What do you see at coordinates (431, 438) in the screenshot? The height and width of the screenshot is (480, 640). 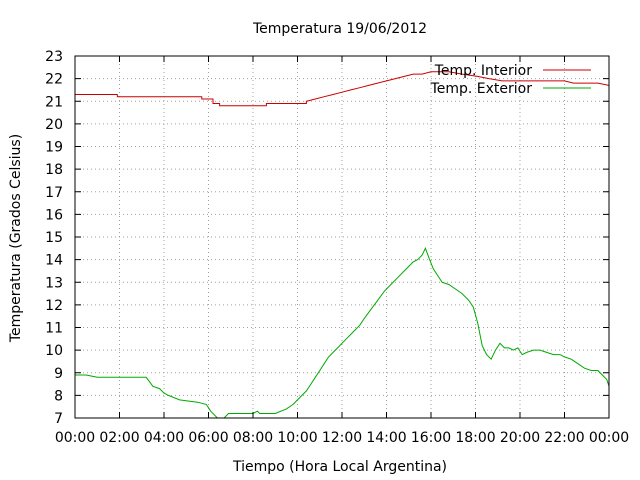 I see `x-tick-label: 16:00` at bounding box center [431, 438].